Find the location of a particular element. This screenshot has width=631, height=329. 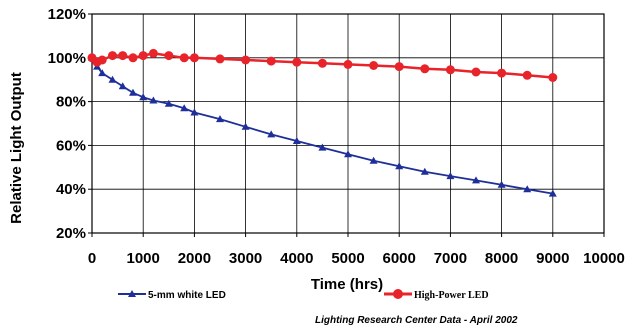

y-axis-ticks: 20% 40% 60% 80% 100% 120% is located at coordinates (70, 124).